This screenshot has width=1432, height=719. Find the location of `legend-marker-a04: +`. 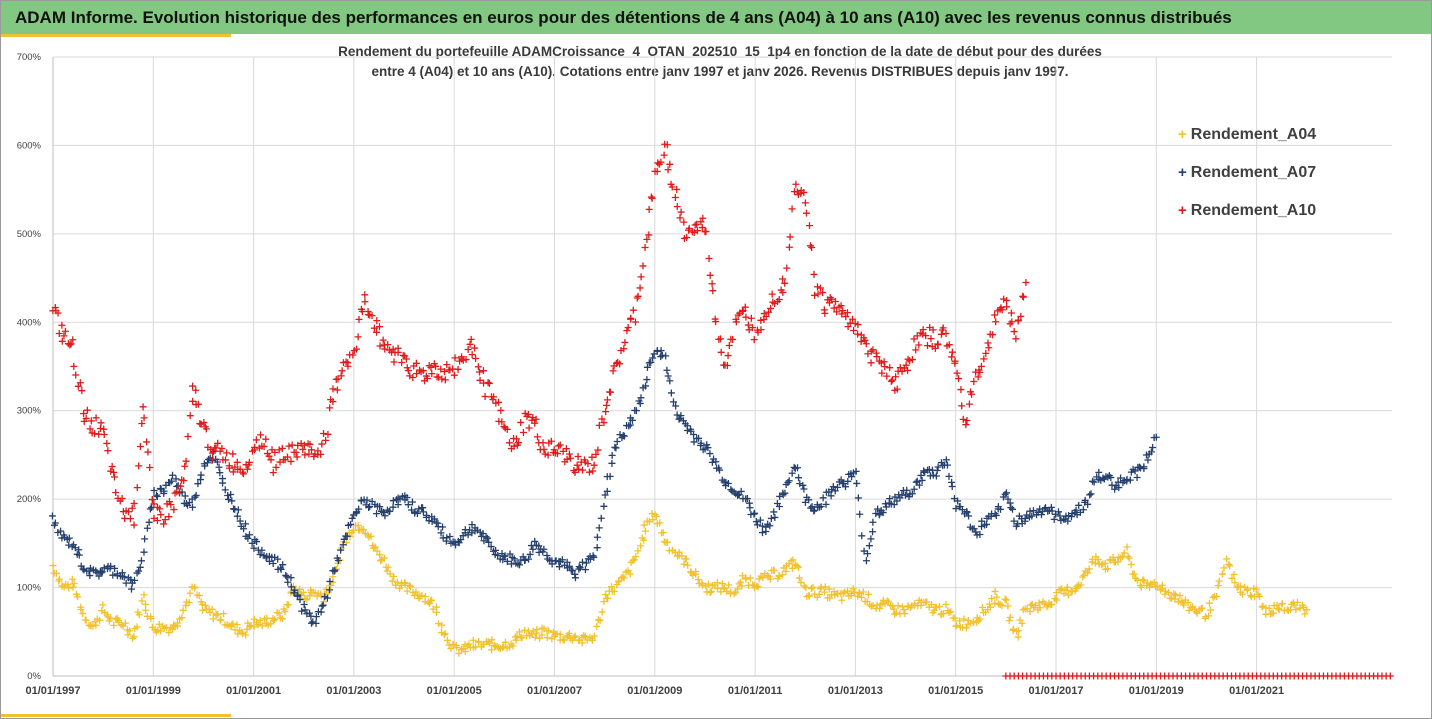

legend-marker-a04: + is located at coordinates (1182, 134).